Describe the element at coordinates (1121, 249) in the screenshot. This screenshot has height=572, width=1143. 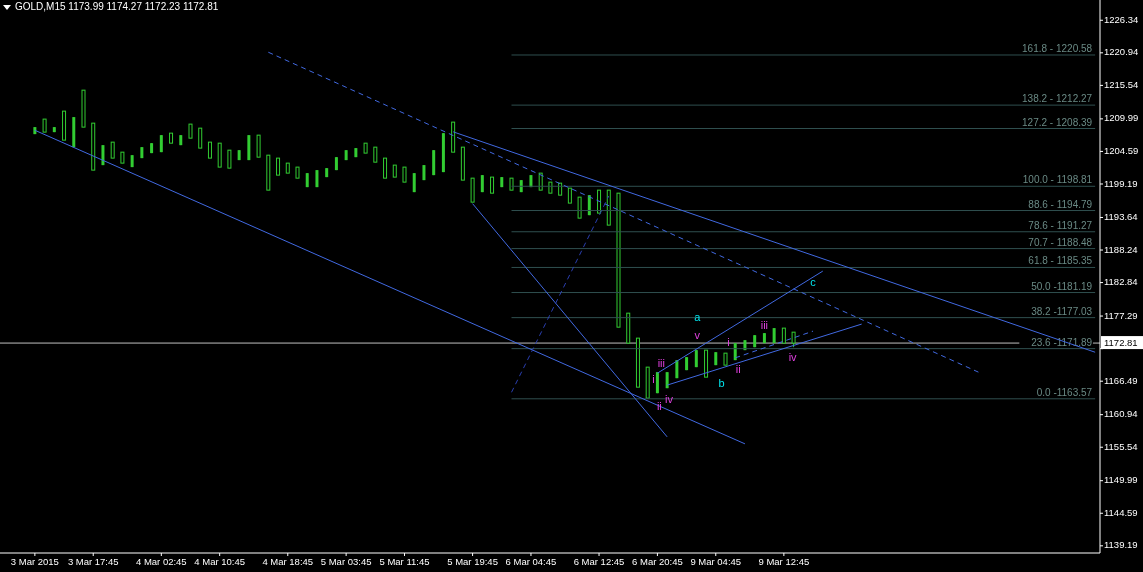
I see `y-tick-label: 1188.24` at that location.